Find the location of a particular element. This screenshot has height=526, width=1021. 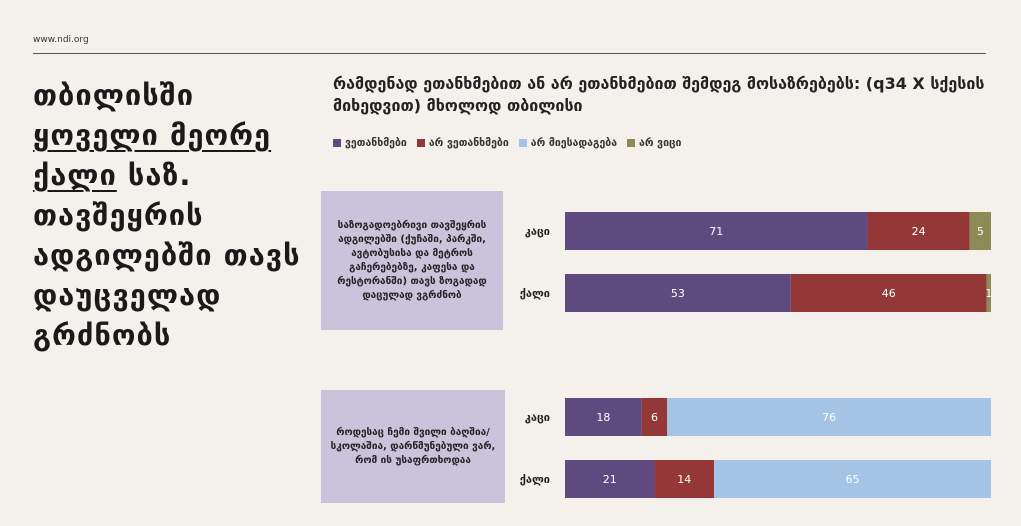

legend-item-not-applicable: არ მიესადაგება is located at coordinates (568, 143).